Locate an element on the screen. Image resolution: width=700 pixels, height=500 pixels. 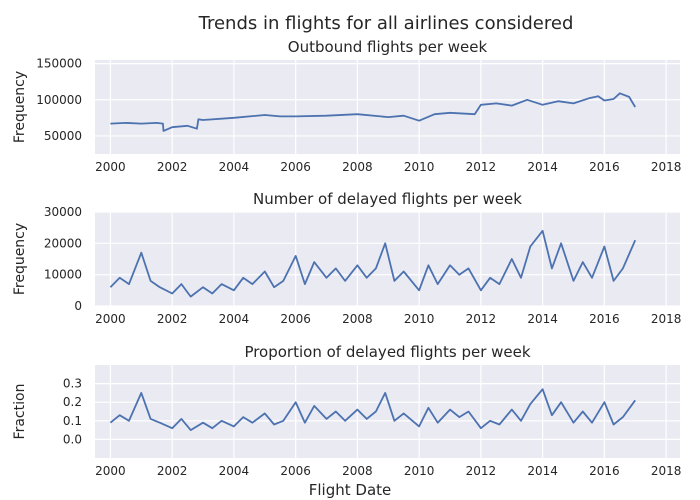
y-tick-label: 0 is located at coordinates (78, 306).